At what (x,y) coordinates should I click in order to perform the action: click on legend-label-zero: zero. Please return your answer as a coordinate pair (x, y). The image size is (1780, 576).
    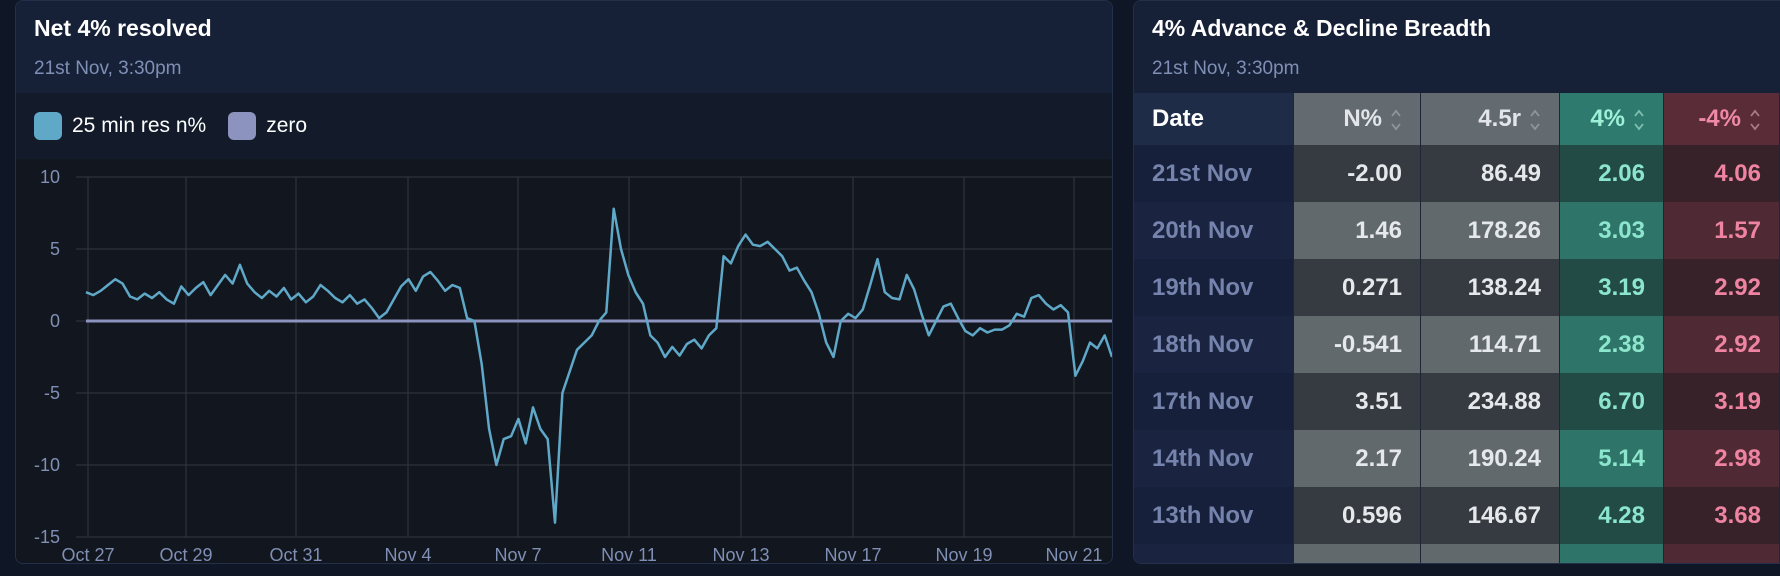
    Looking at the image, I should click on (287, 125).